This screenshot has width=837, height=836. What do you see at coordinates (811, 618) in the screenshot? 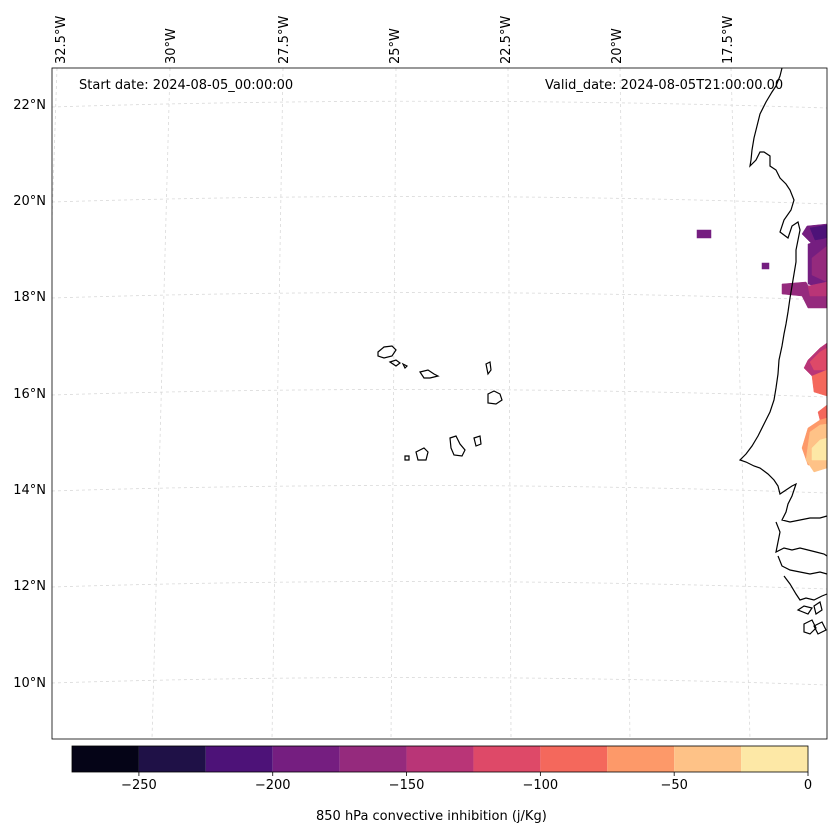
I see `guinea-bissau-islands` at bounding box center [811, 618].